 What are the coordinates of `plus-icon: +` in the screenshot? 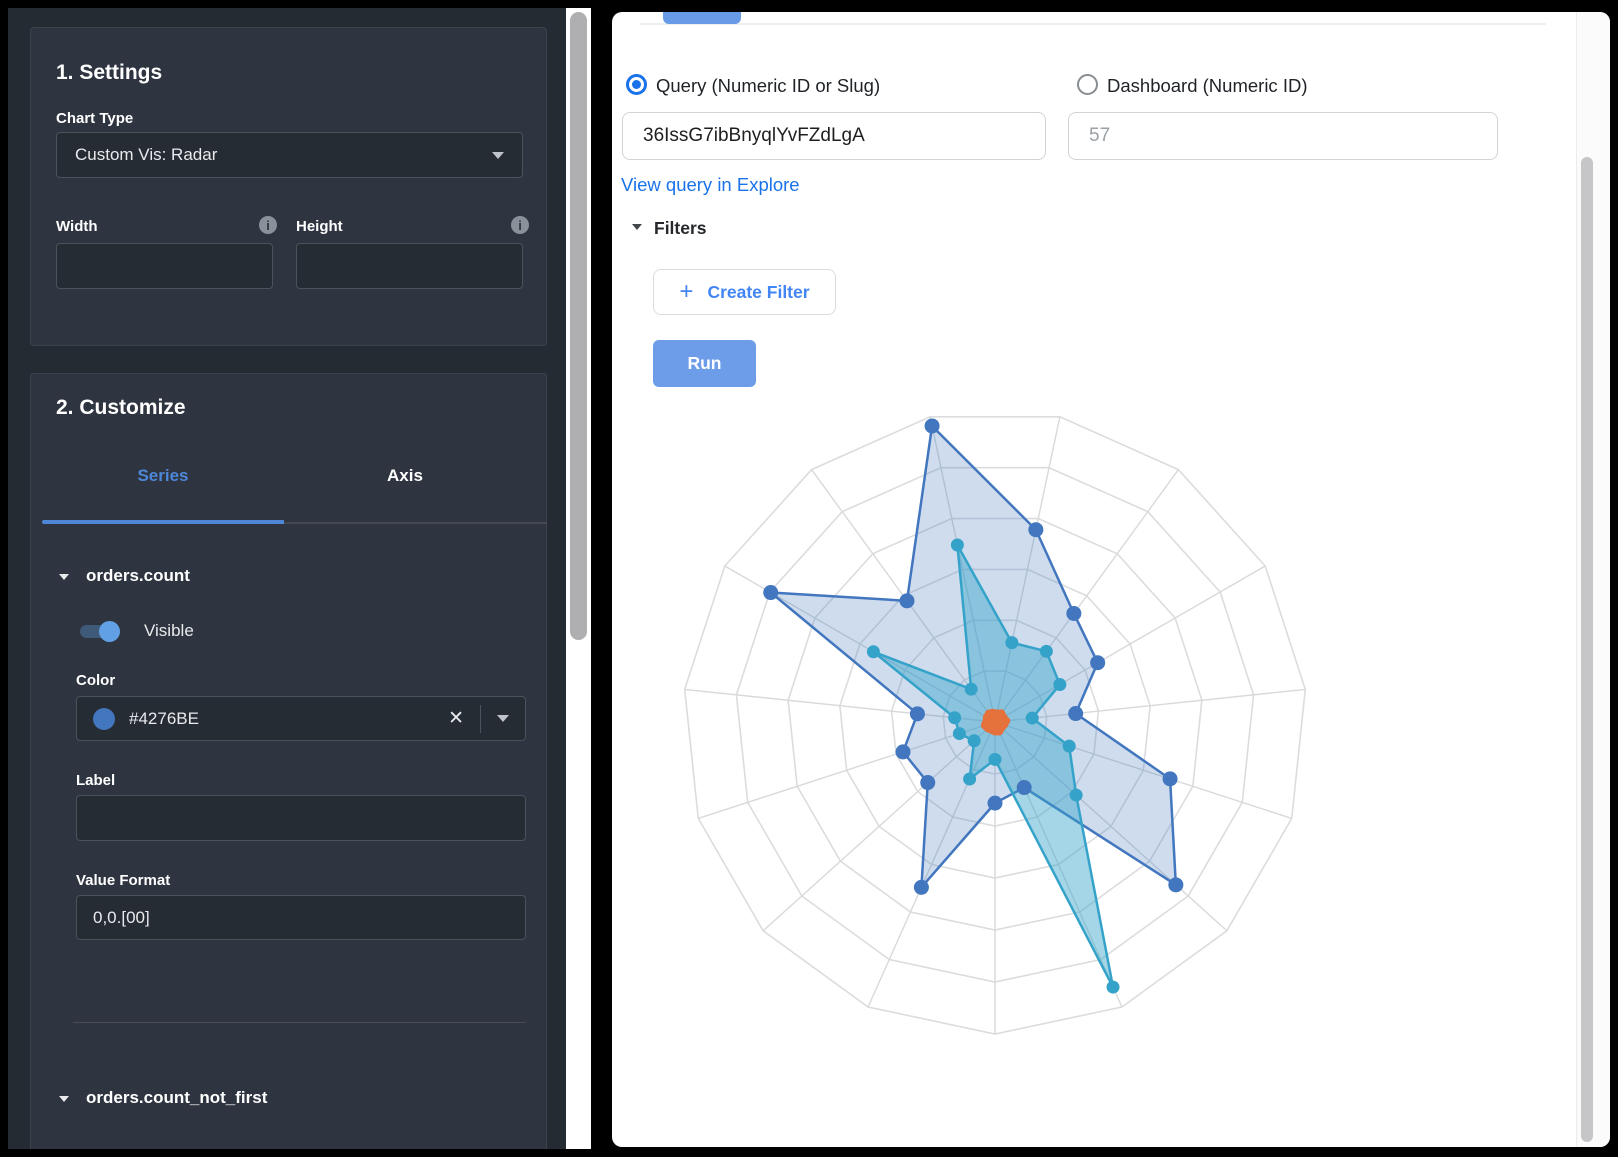 It's located at (686, 291).